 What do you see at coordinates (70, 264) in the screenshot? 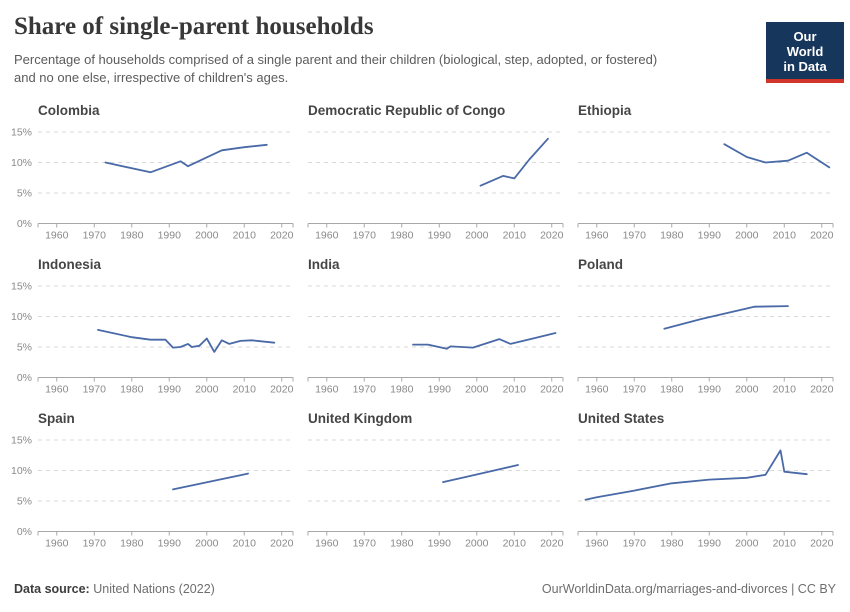
I see `facet-title: Indonesia` at bounding box center [70, 264].